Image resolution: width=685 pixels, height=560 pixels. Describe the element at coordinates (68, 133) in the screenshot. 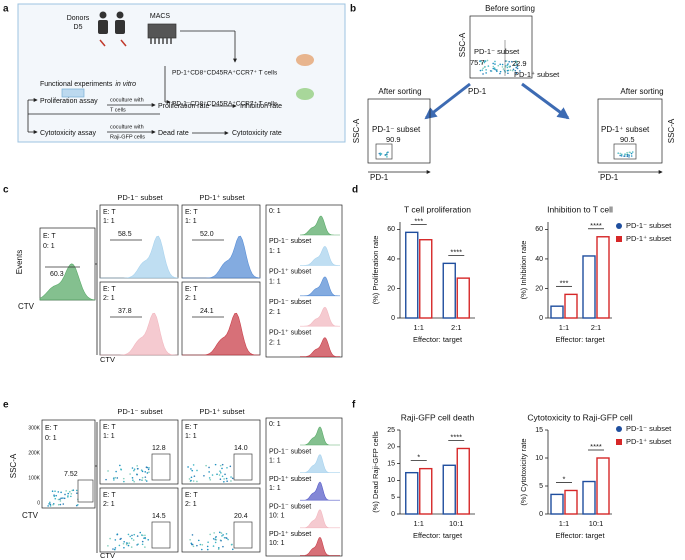

I see `label: Cytotoxicity assay` at that location.